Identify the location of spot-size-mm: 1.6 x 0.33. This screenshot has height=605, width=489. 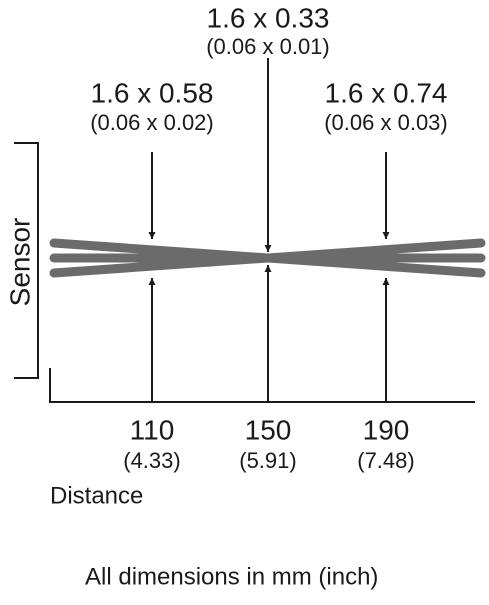
(268, 17).